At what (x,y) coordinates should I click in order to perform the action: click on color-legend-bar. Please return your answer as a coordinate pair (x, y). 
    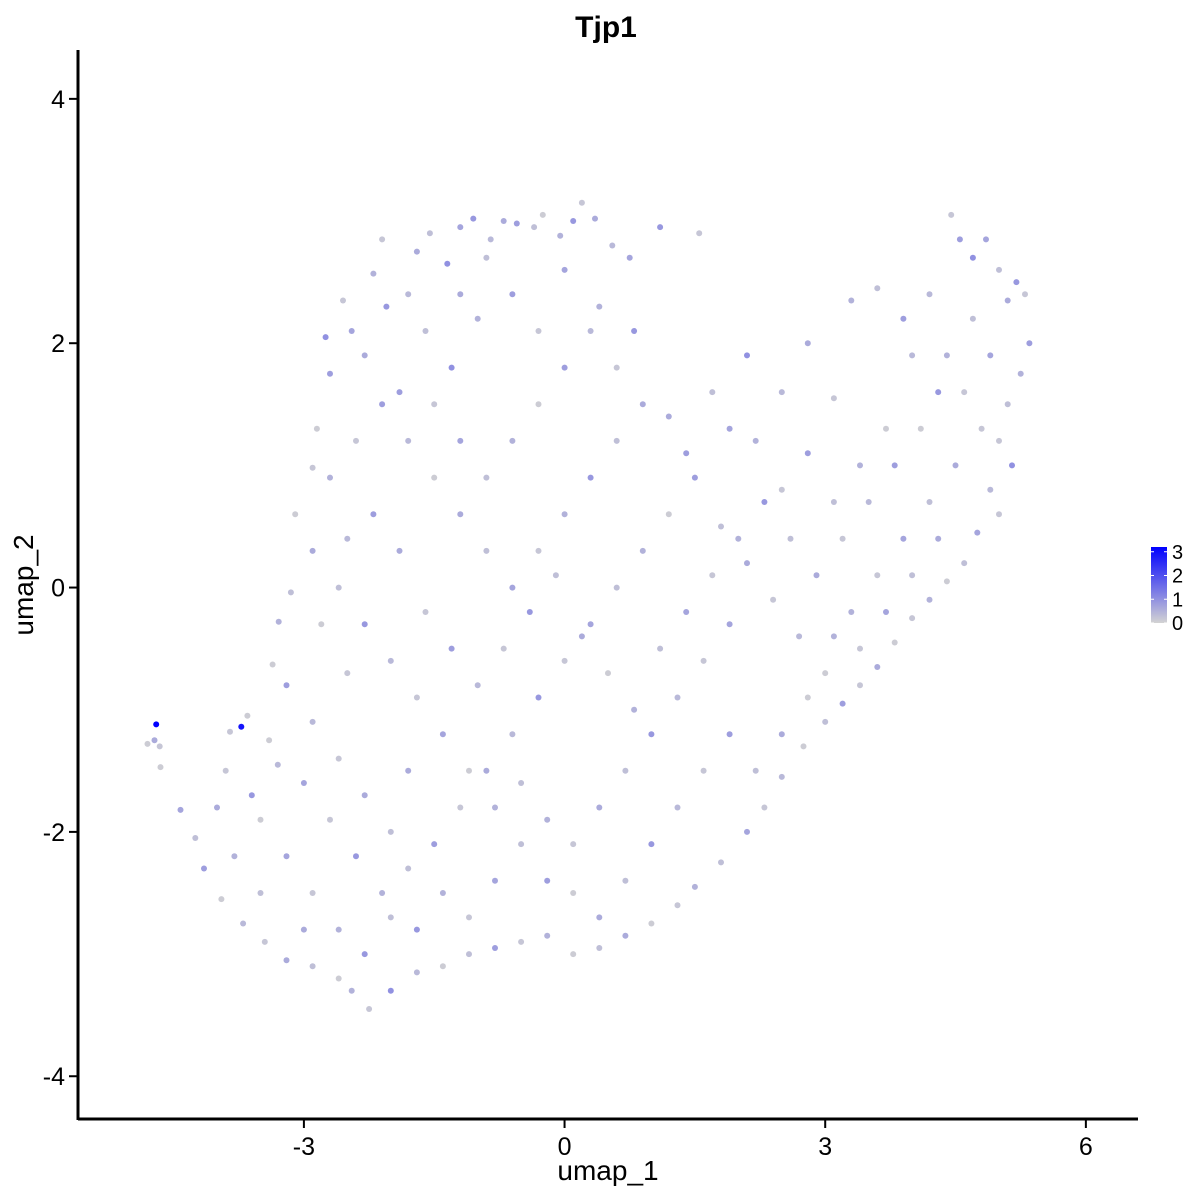
    Looking at the image, I should click on (1159, 585).